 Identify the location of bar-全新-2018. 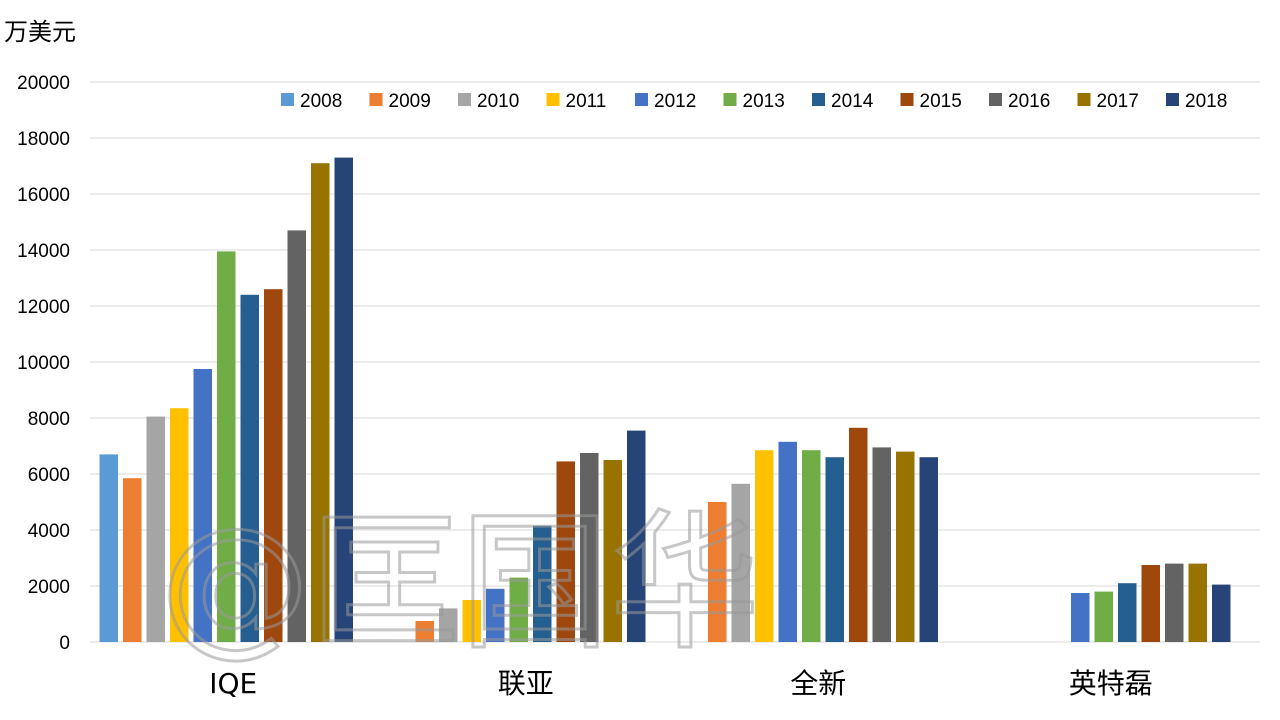
(928, 549).